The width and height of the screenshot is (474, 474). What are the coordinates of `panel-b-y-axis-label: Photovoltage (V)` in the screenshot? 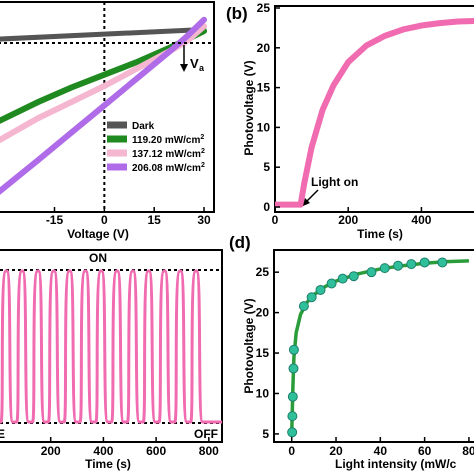 It's located at (249, 107).